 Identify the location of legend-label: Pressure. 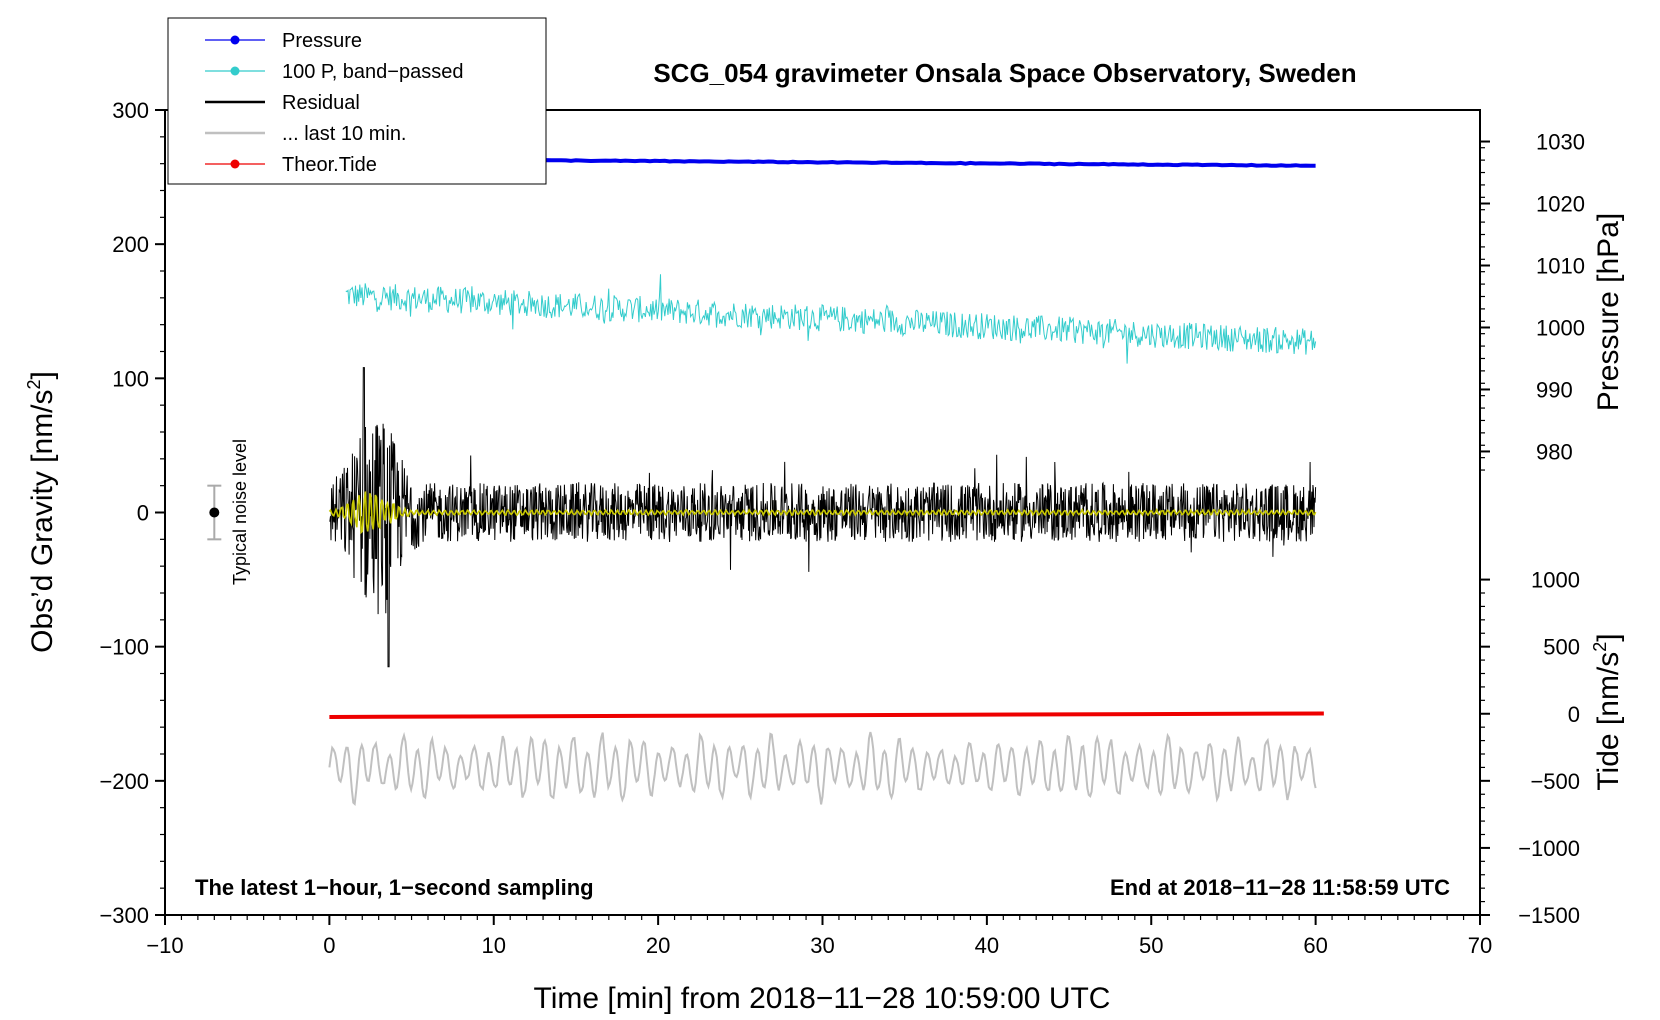
(322, 41).